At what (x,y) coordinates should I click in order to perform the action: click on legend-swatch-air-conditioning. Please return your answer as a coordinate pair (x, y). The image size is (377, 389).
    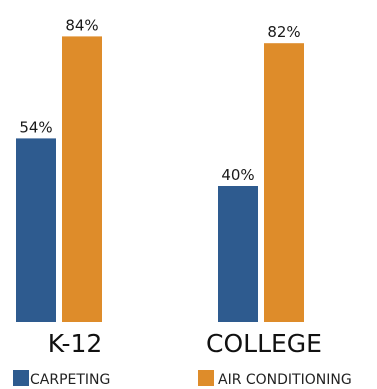
    Looking at the image, I should click on (206, 378).